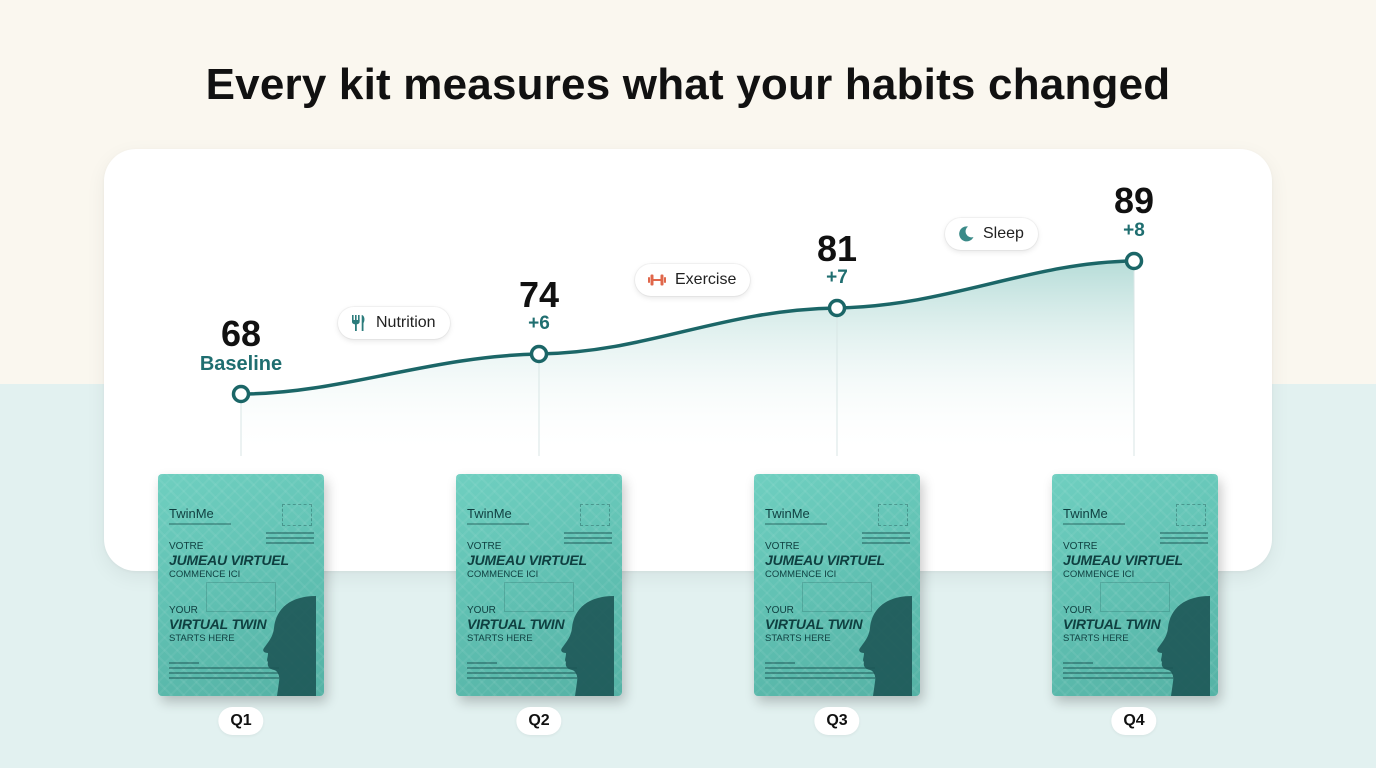  What do you see at coordinates (706, 279) in the screenshot?
I see `habit-label: Exercise` at bounding box center [706, 279].